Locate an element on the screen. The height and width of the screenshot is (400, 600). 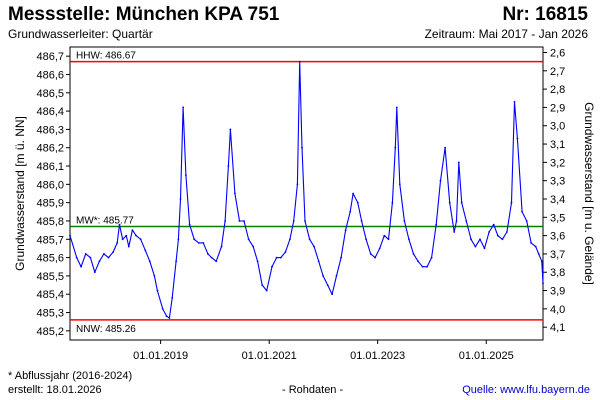
left-tick-label: 486,2 is located at coordinates (50, 149).